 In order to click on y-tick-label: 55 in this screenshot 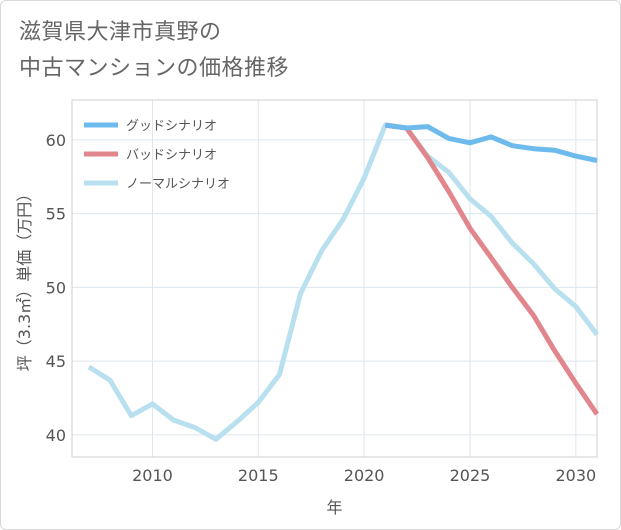, I will do `click(56, 214)`.